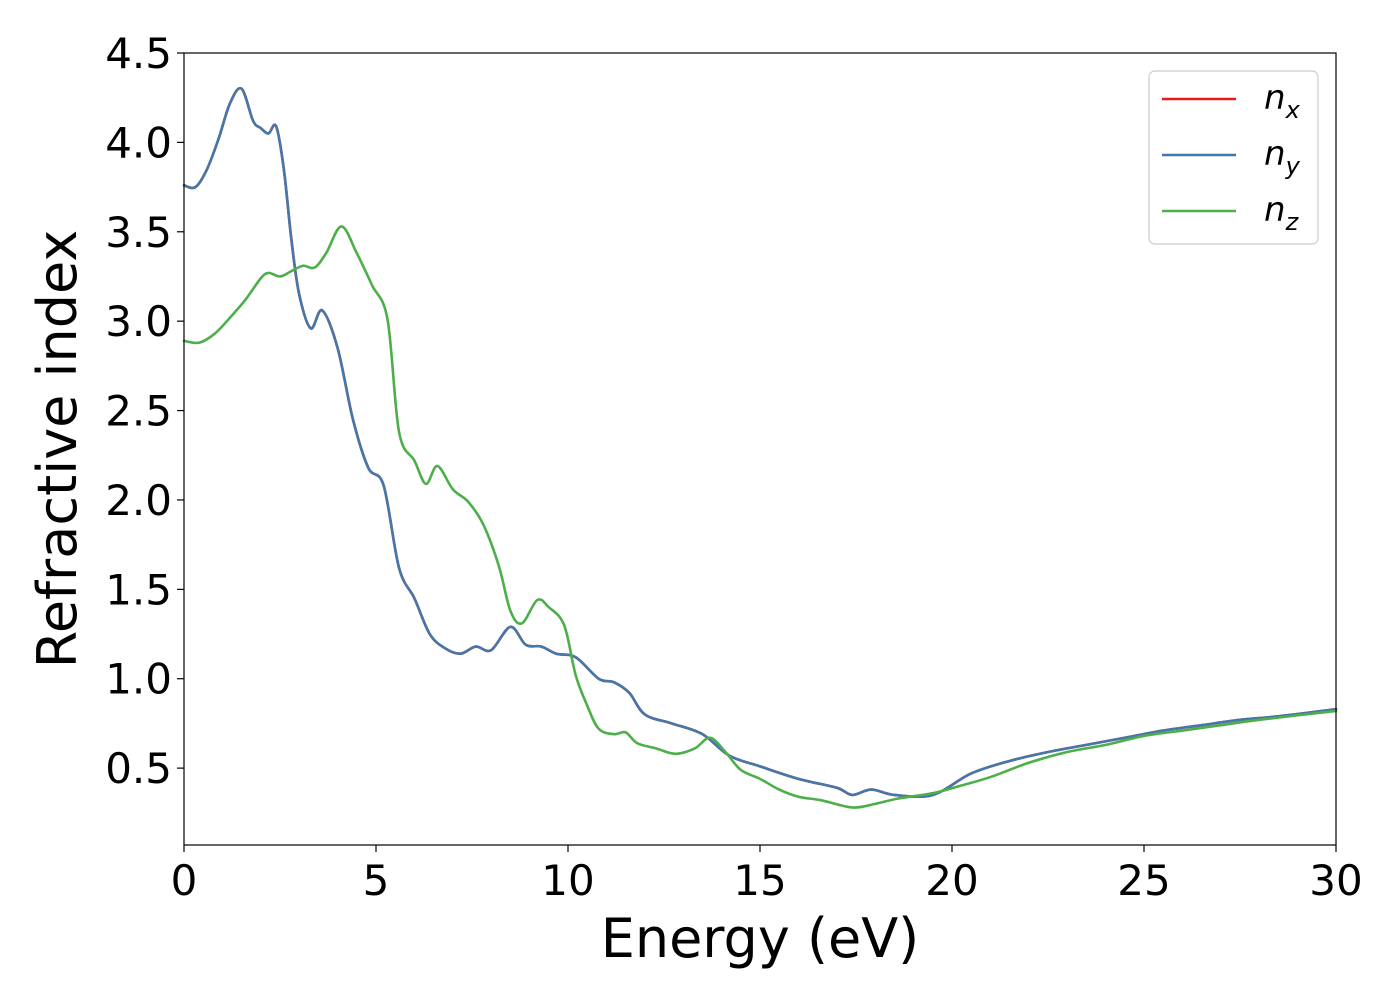  Describe the element at coordinates (1282, 157) in the screenshot. I see `legend-label: ny` at that location.